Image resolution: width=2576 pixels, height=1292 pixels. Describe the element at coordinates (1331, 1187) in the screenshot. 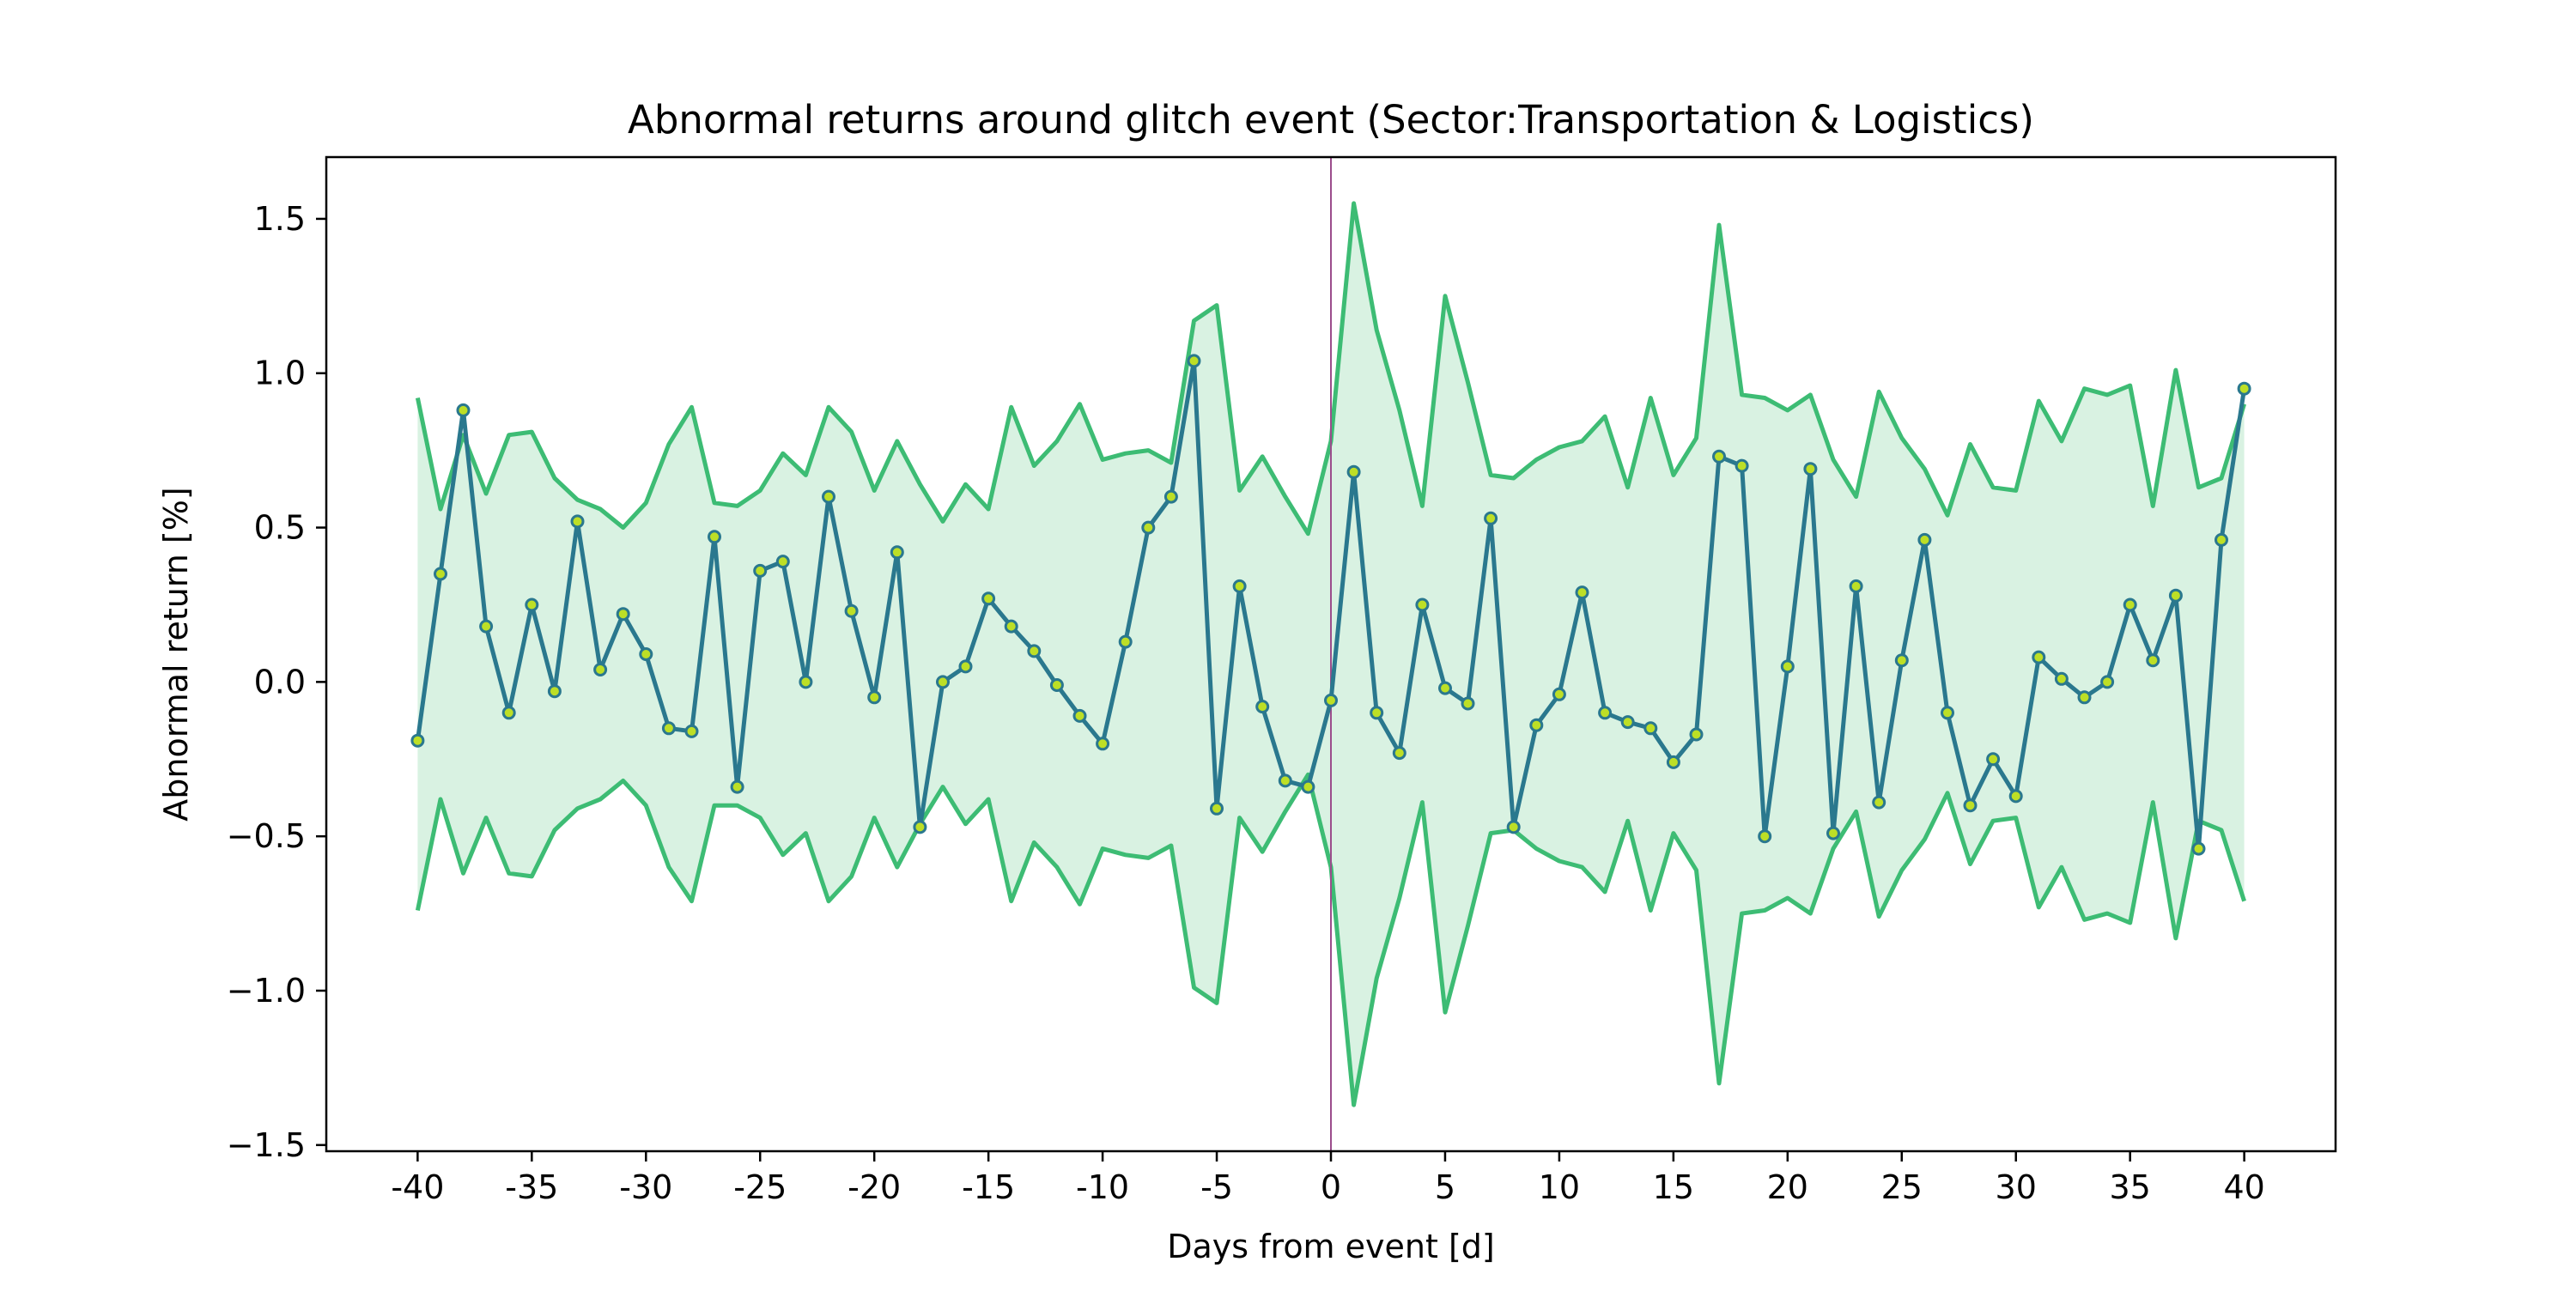

I see `x-tick-label: 0` at that location.